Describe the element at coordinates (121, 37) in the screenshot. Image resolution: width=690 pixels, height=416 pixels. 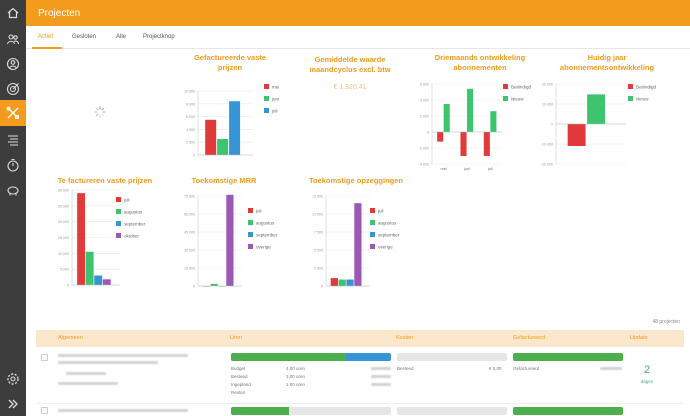
I see `tab-alle: Alle` at that location.